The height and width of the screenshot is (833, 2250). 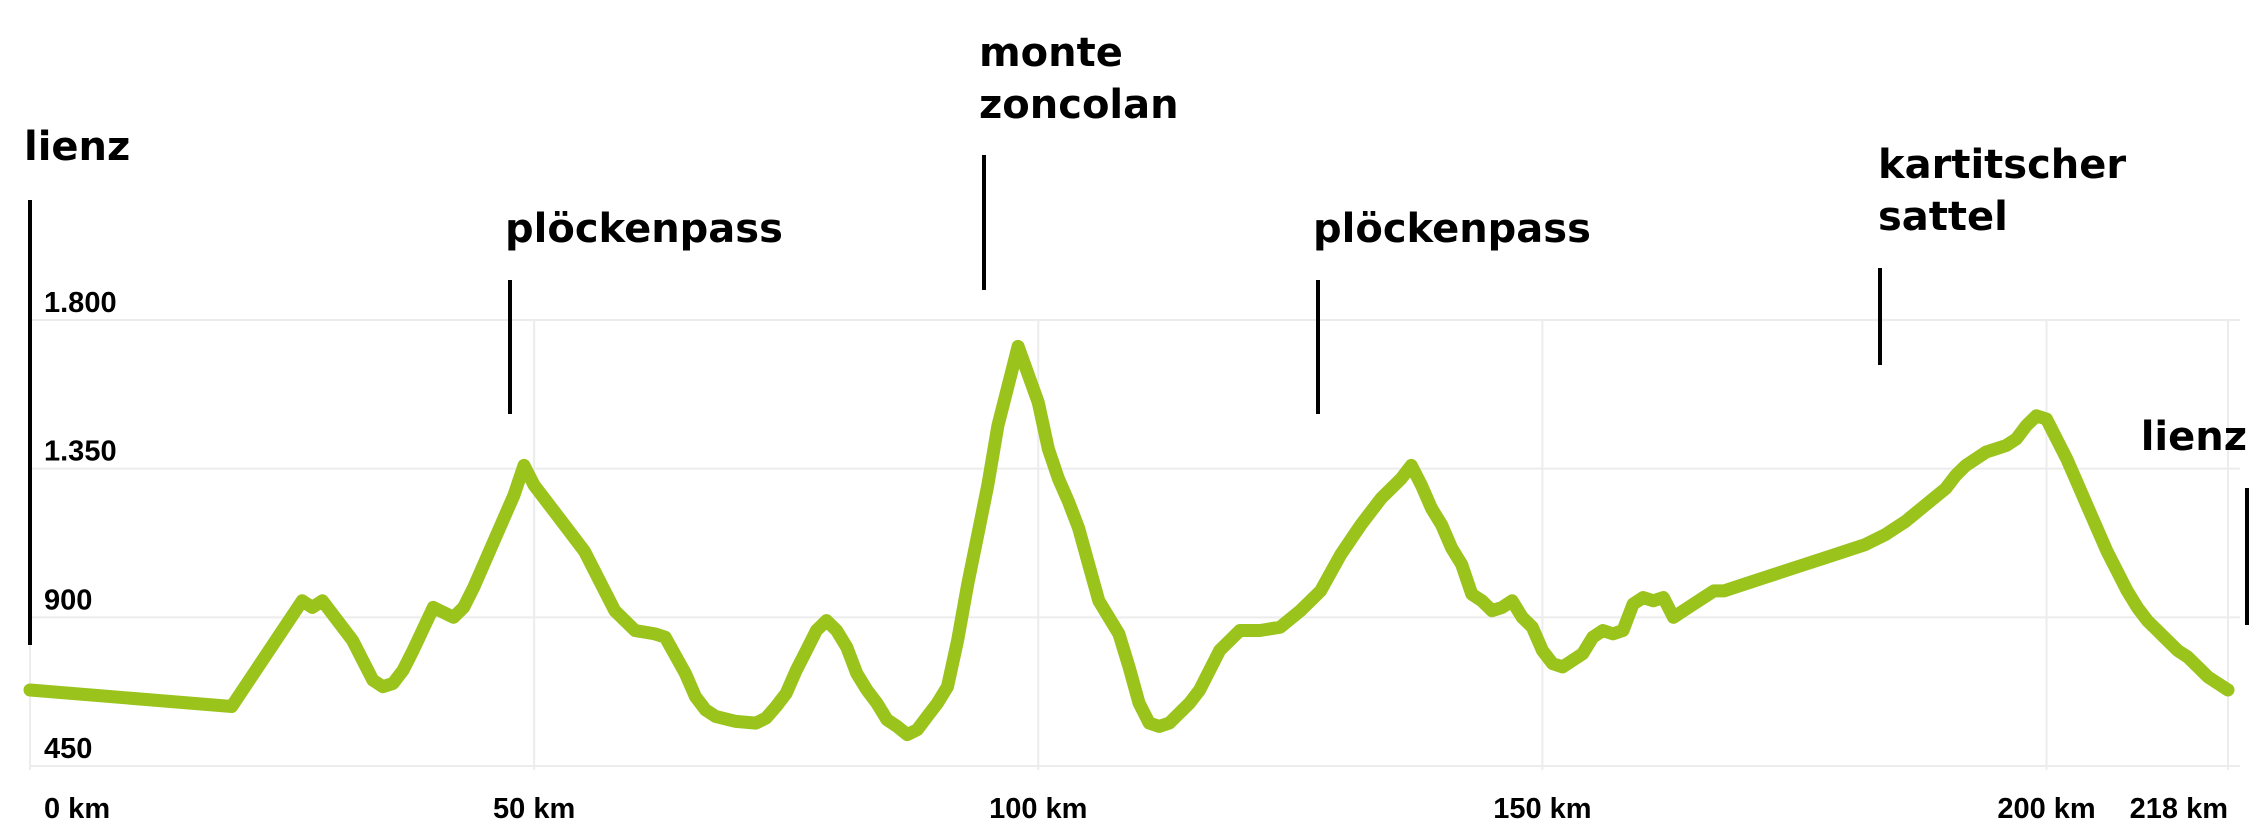 What do you see at coordinates (68, 749) in the screenshot?
I see `y-tick-label: 450` at bounding box center [68, 749].